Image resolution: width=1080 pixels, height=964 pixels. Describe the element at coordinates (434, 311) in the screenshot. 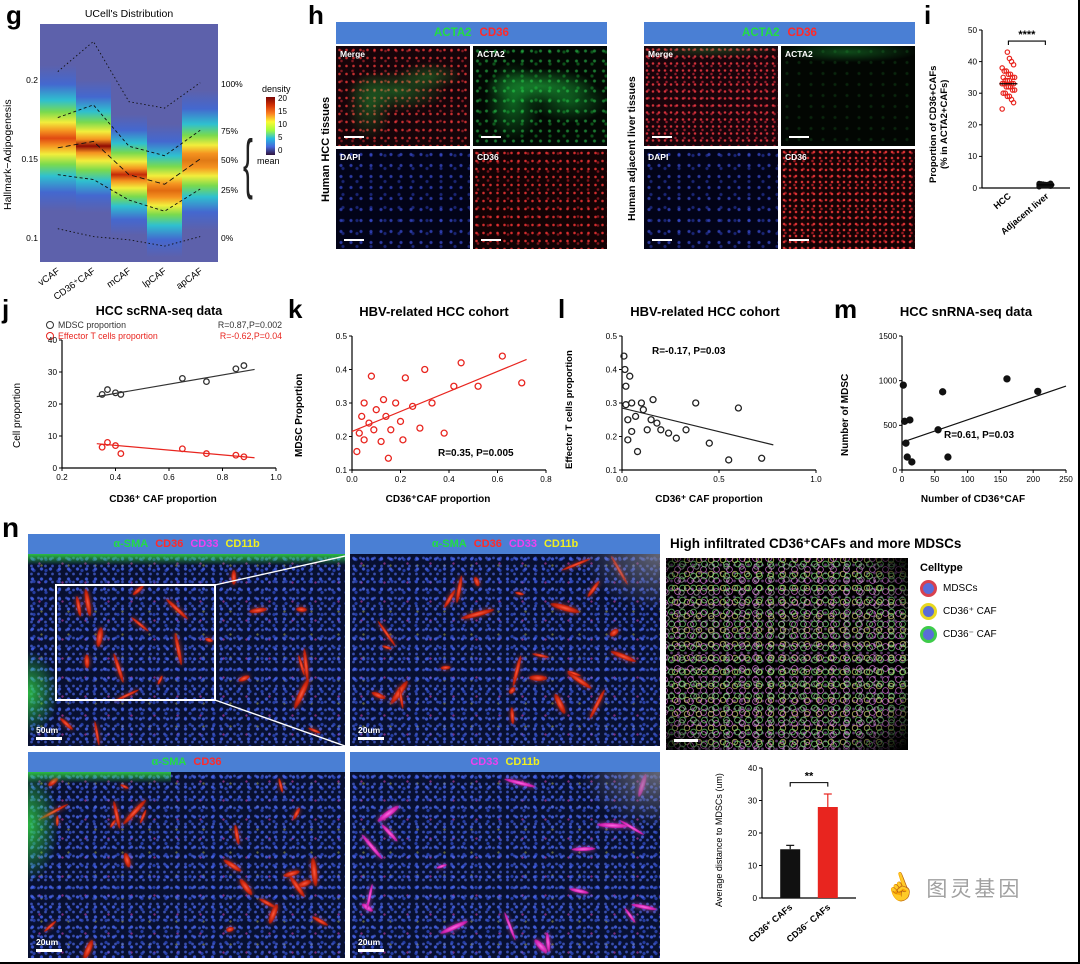

I see `k-title: HBV-related HCC cohort` at that location.